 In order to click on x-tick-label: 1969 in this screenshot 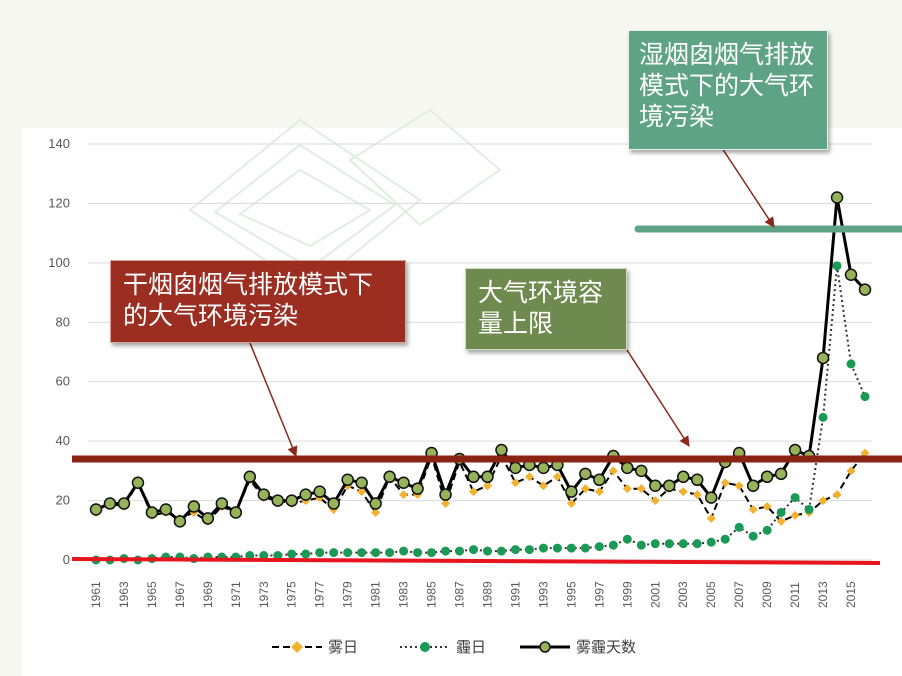, I will do `click(208, 594)`.